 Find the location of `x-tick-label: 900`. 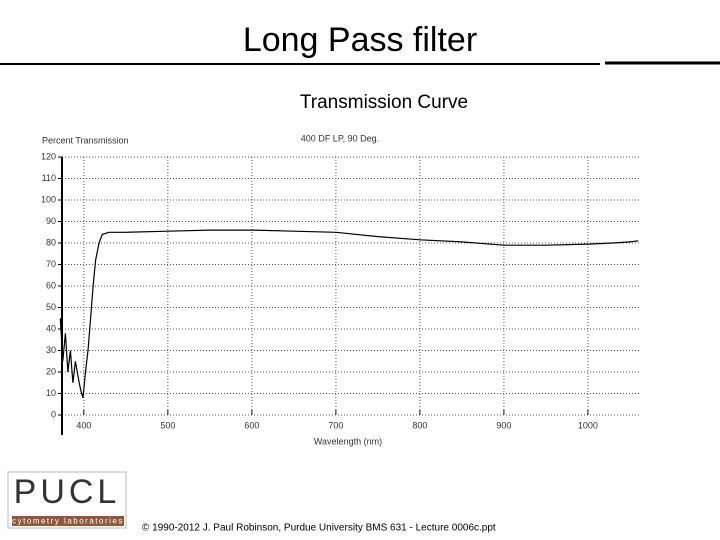

x-tick-label: 900 is located at coordinates (503, 425).